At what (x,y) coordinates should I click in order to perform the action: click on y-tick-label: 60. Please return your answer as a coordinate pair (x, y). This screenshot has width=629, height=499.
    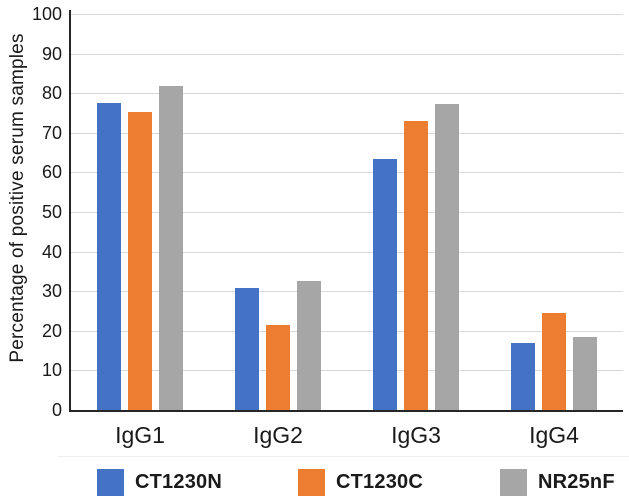
    Looking at the image, I should click on (51, 172).